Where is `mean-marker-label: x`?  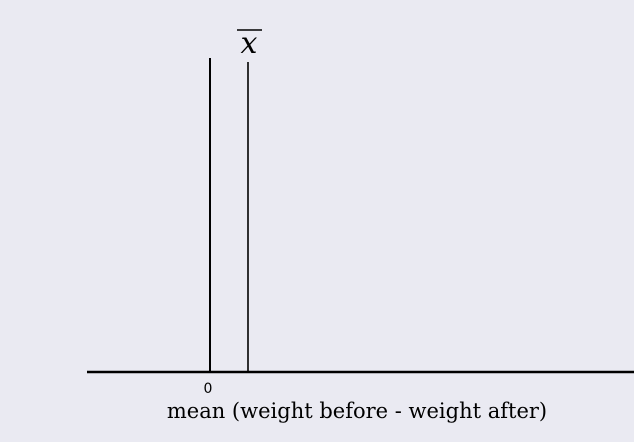
mean-marker-label: x is located at coordinates (249, 43).